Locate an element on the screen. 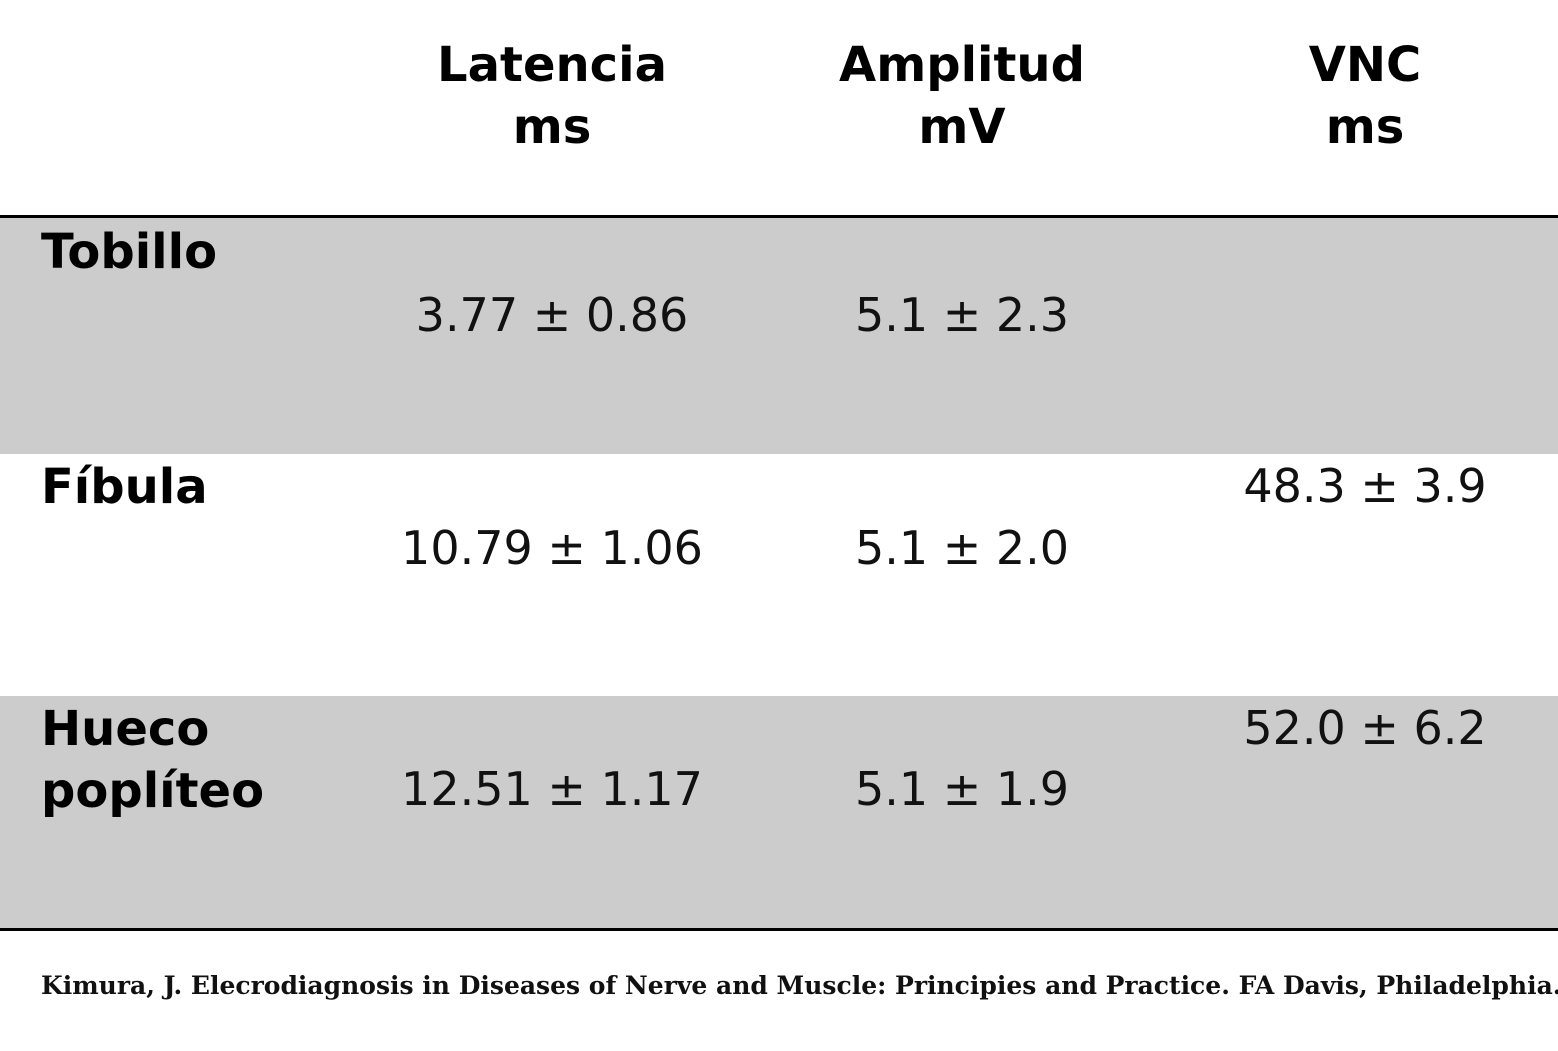 This screenshot has height=1051, width=1558. cell-amplitud: 5.1 ± 2.3 is located at coordinates (962, 315).